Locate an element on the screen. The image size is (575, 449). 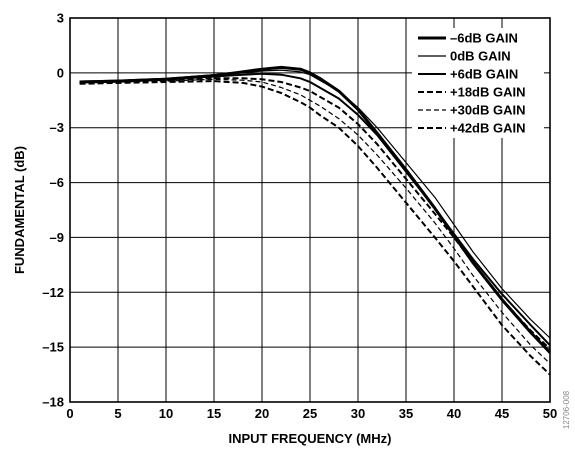
figure-id: 12706-008 is located at coordinates (566, 409).